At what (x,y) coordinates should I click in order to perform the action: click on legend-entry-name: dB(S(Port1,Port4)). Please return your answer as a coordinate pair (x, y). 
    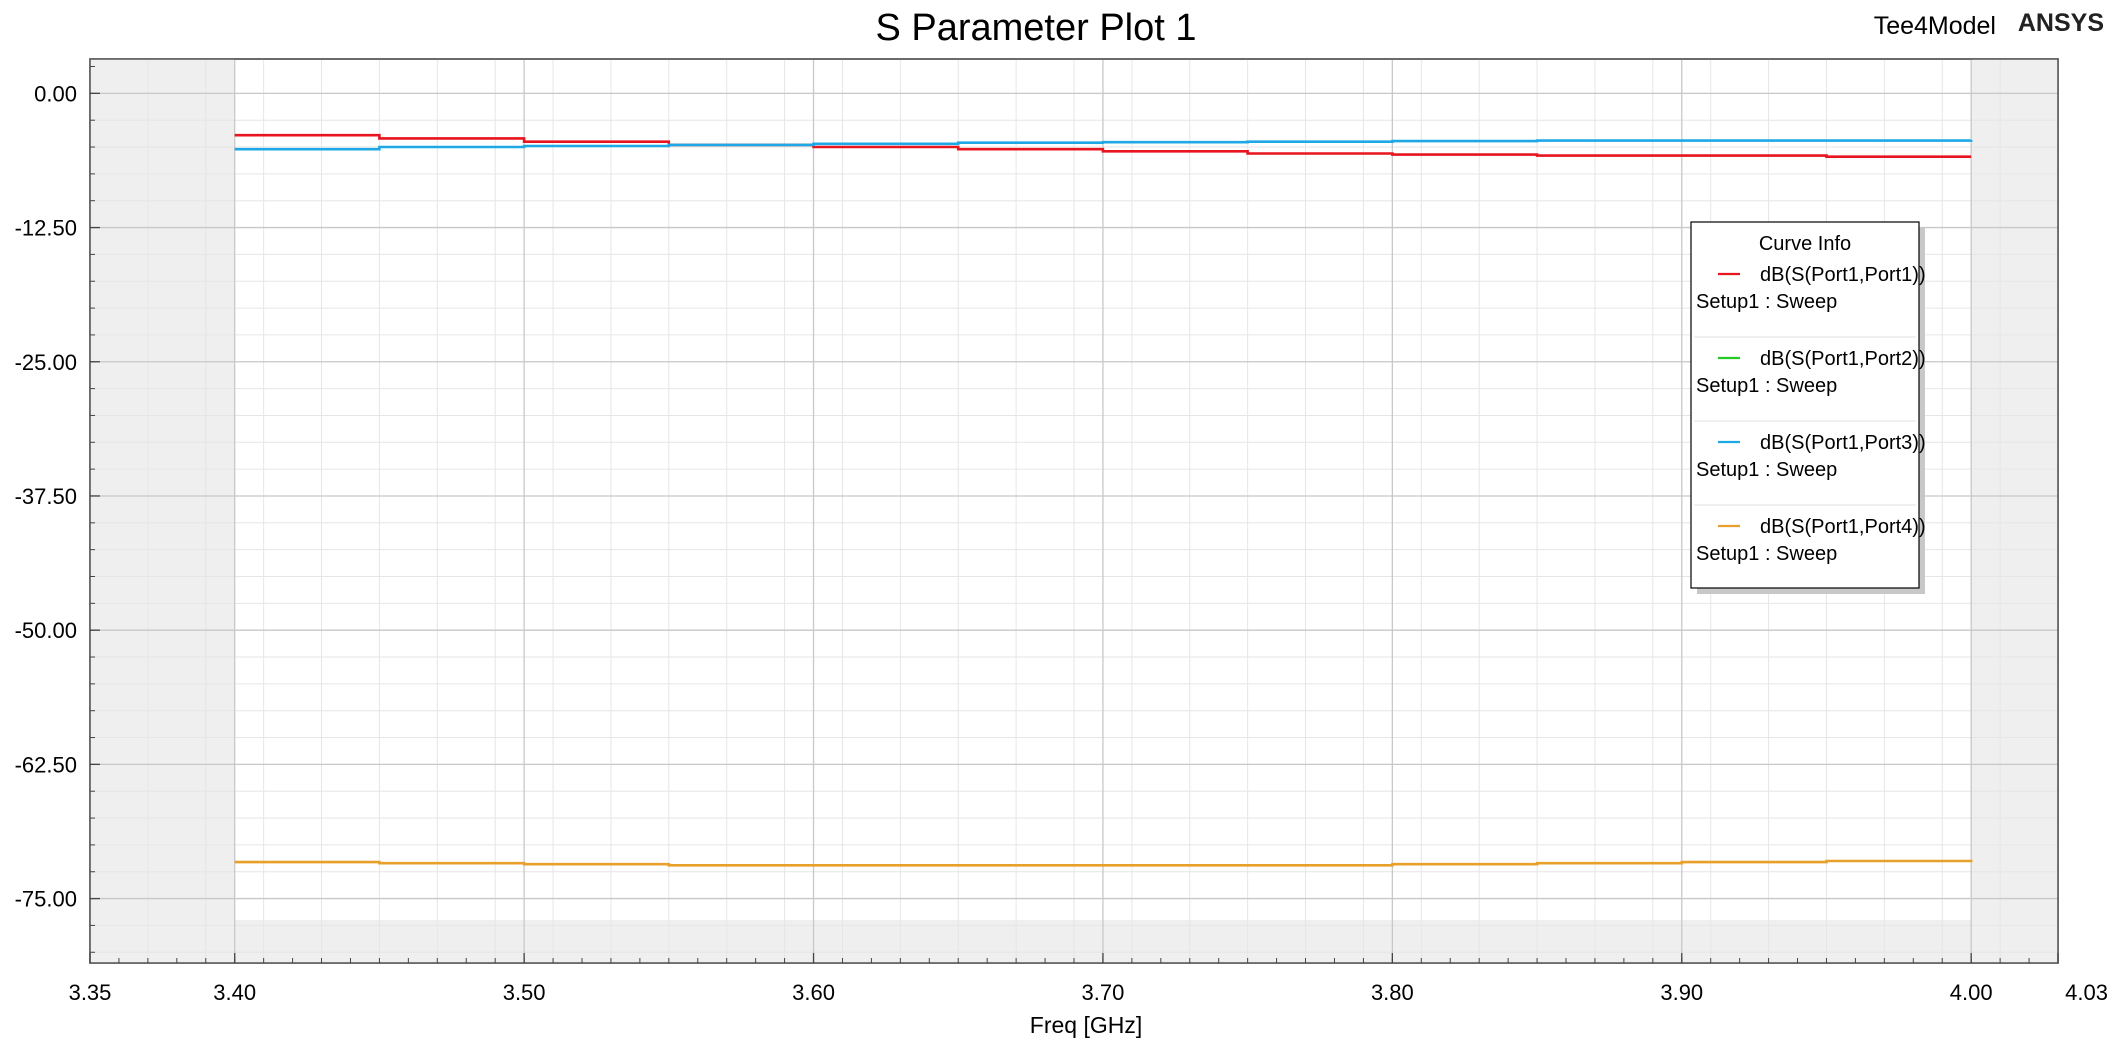
    Looking at the image, I should click on (1843, 527).